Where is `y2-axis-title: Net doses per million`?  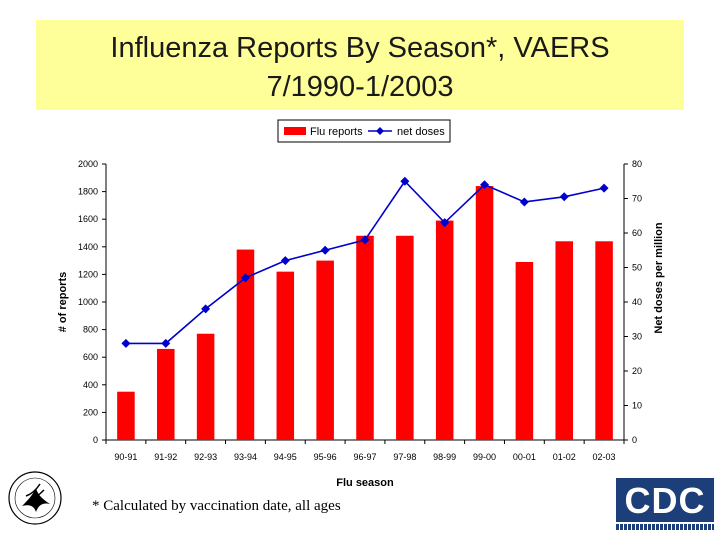
y2-axis-title: Net doses per million is located at coordinates (659, 278).